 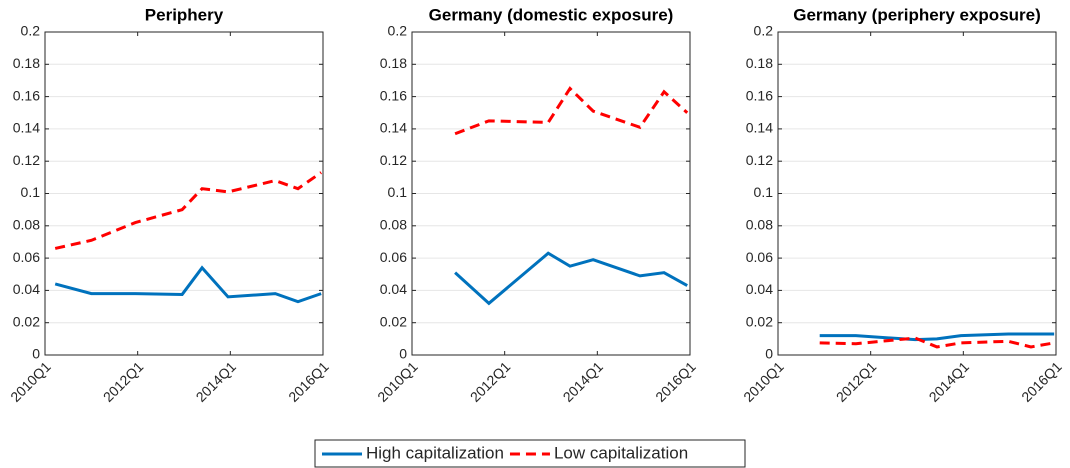 I want to click on legend-label: High capitalization, so click(x=435, y=452).